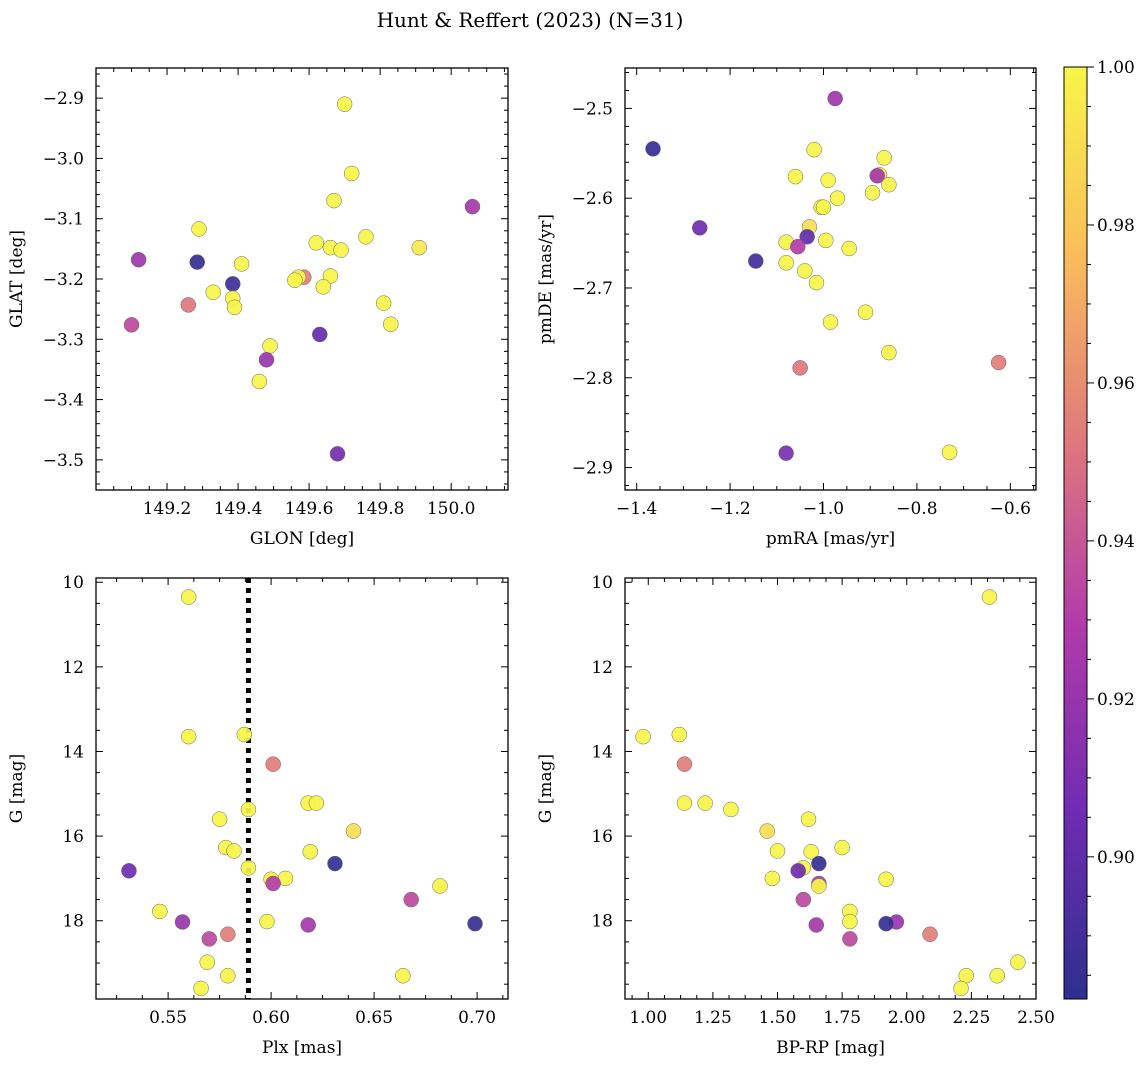 The image size is (1148, 1067). Describe the element at coordinates (302, 539) in the screenshot. I see `x-axis-label: GLON [deg]` at that location.